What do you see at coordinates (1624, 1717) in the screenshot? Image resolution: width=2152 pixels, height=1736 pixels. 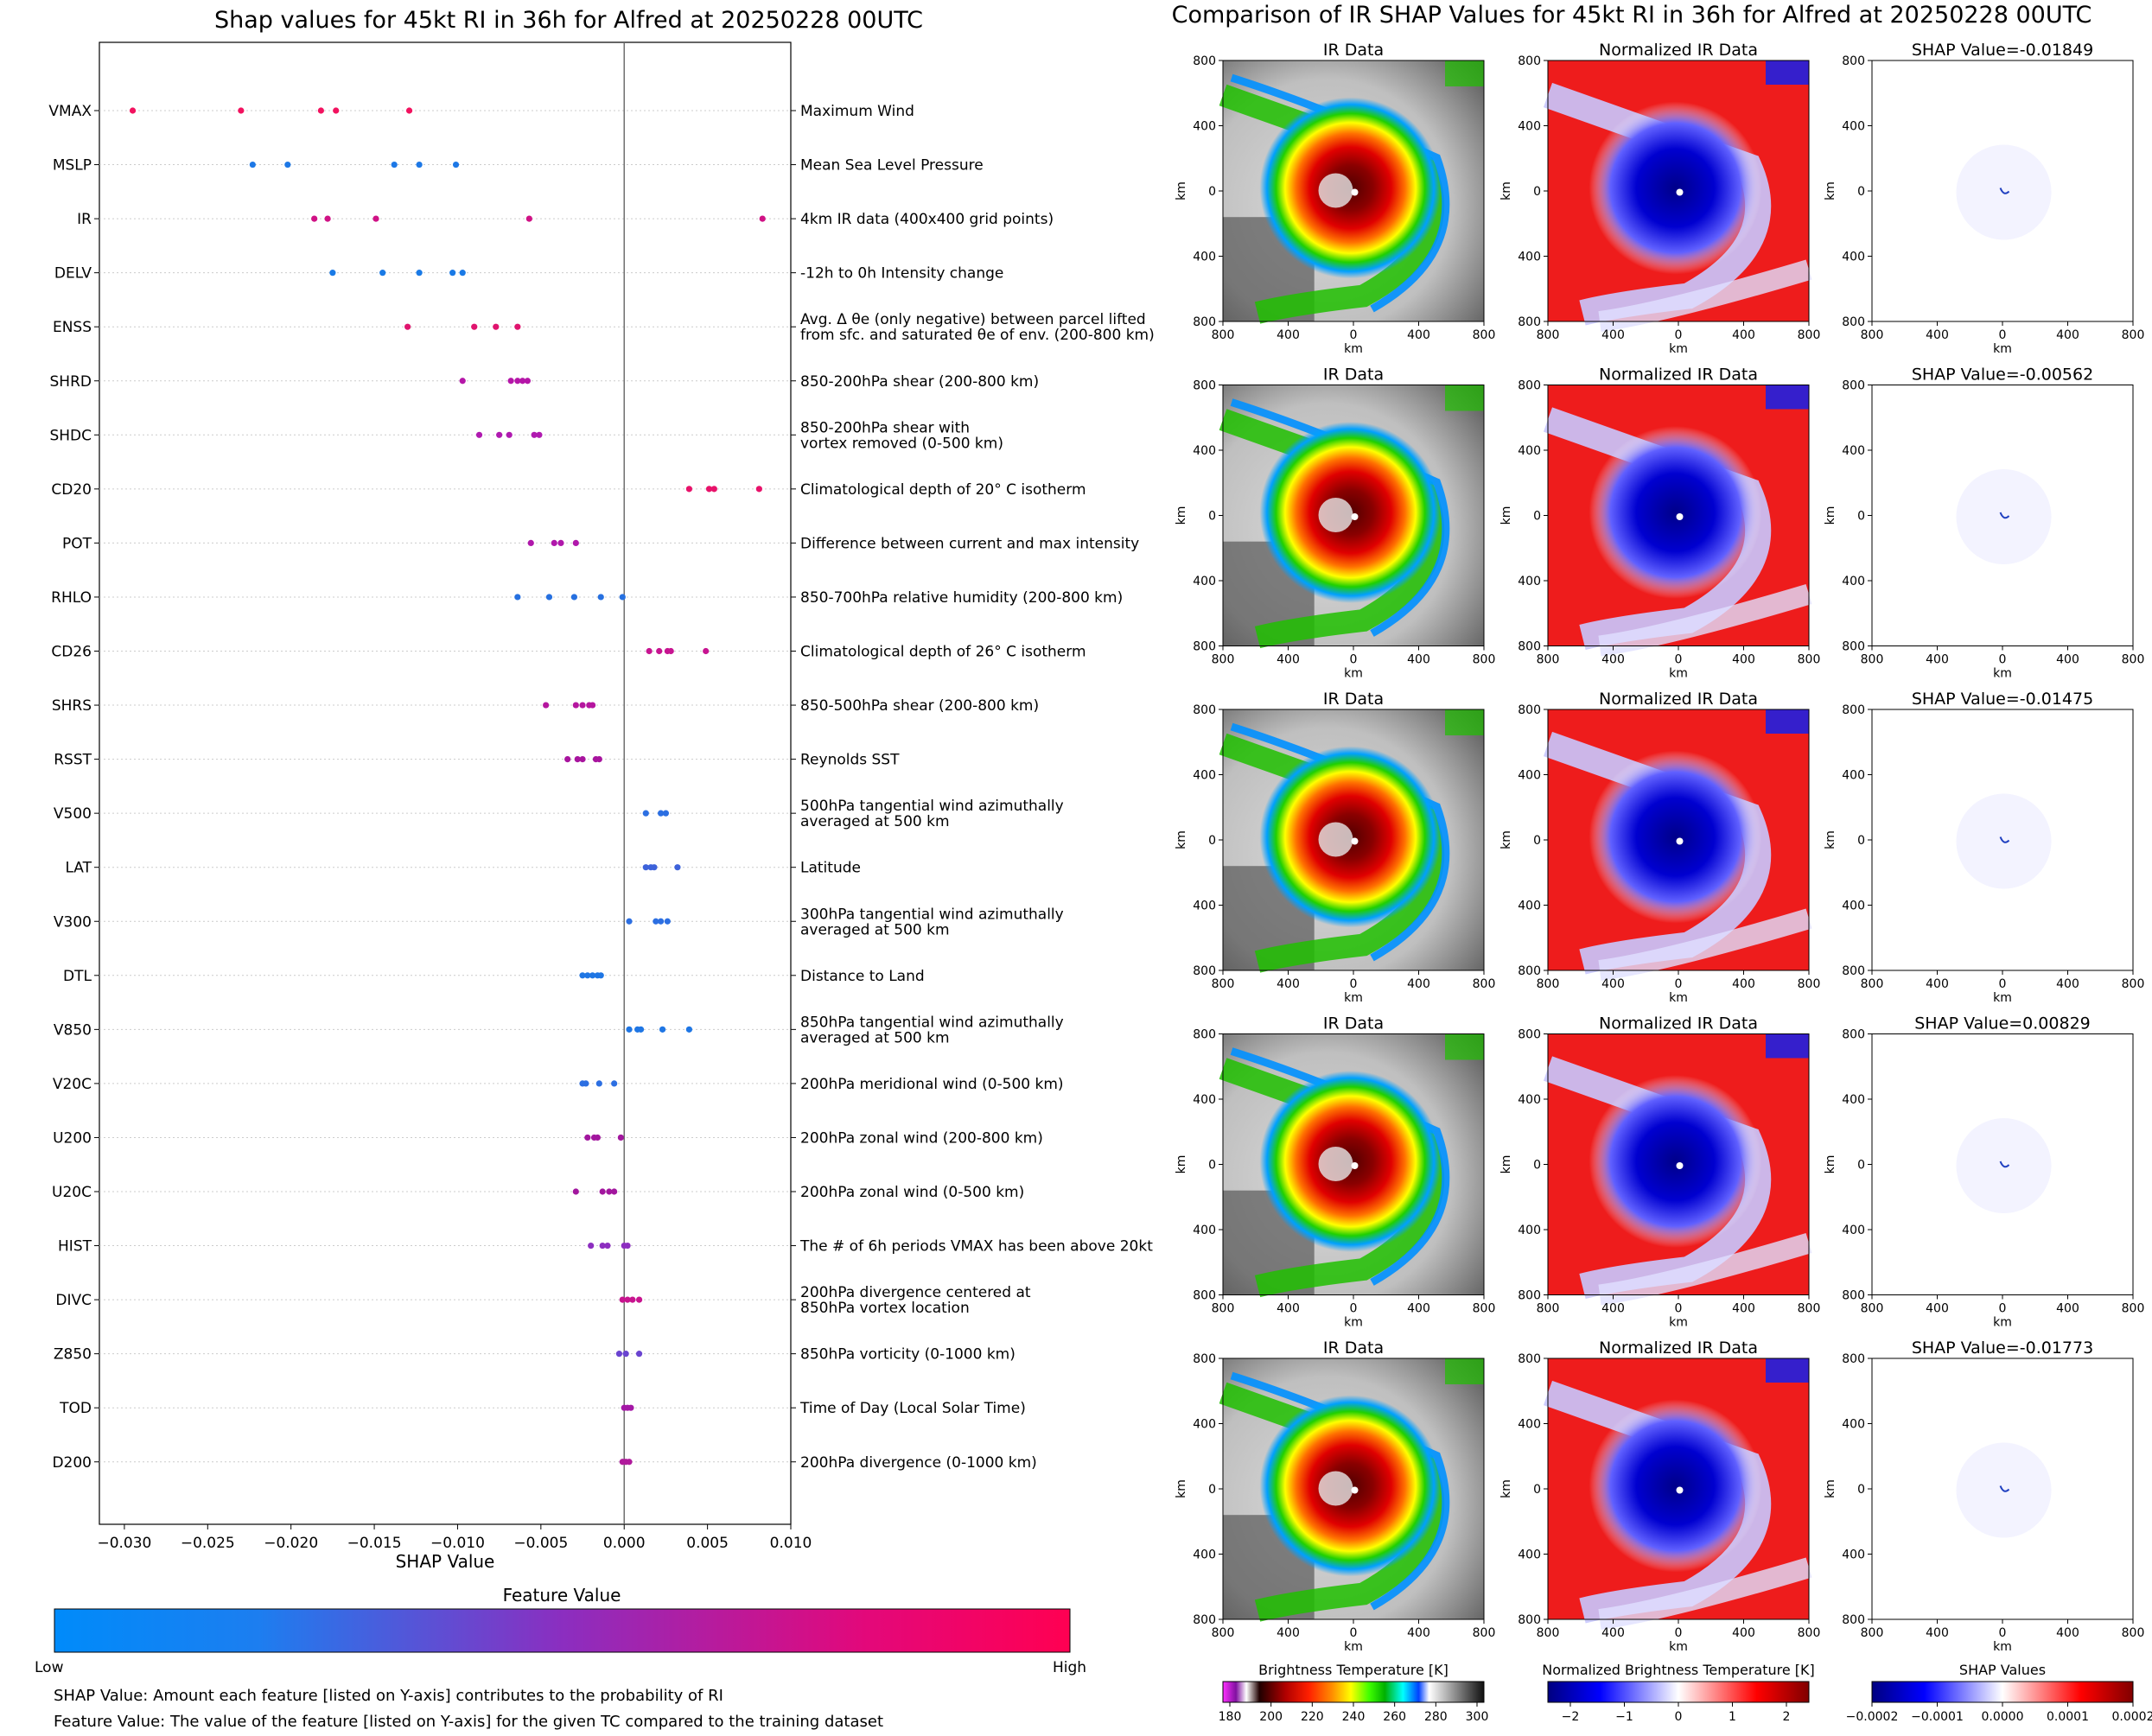 I see `colorbar-tick-label: −1` at bounding box center [1624, 1717].